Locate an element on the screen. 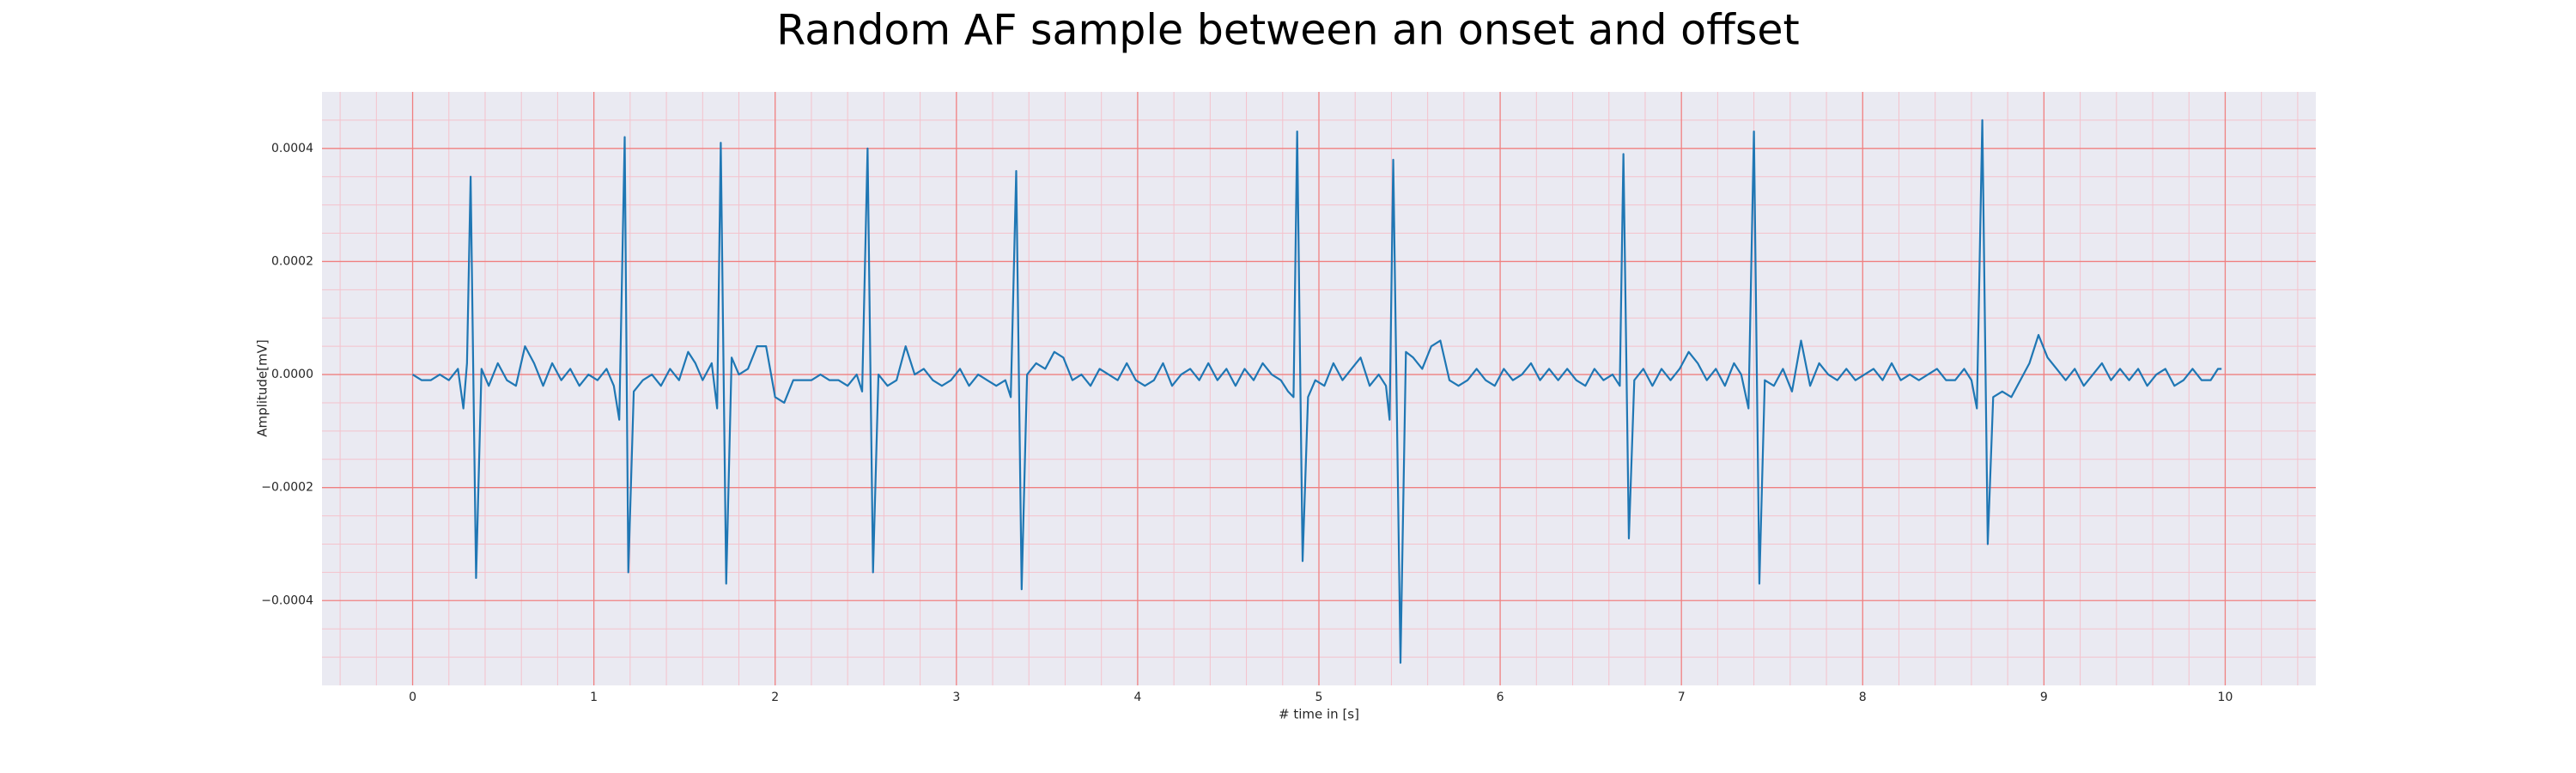  x-tick-label: 1 is located at coordinates (594, 697).